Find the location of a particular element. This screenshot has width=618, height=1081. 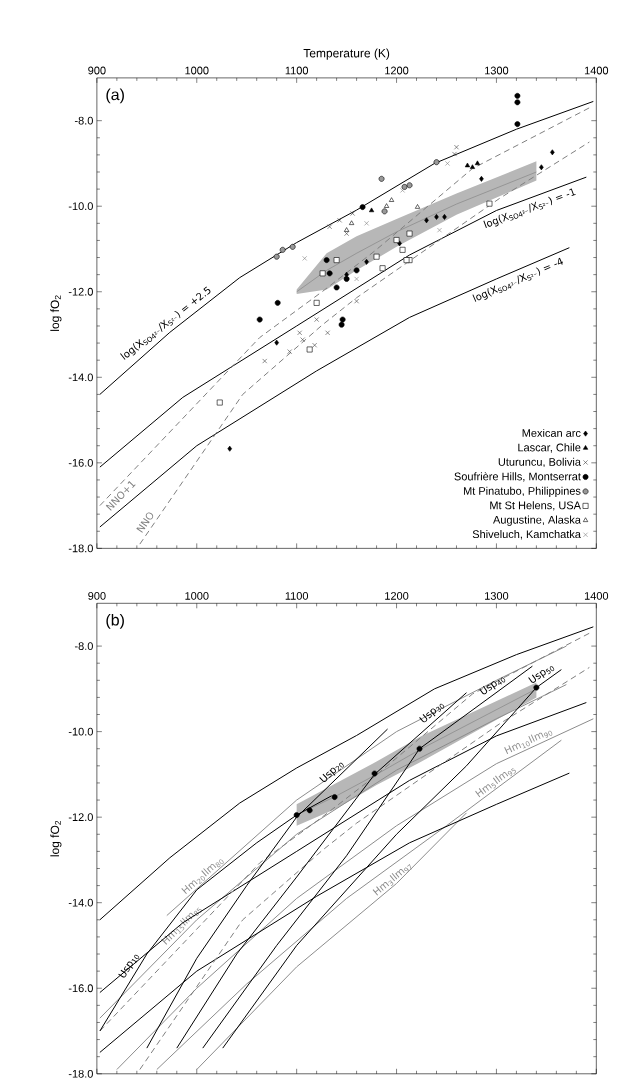

legend-label: Mexican arc is located at coordinates (551, 432).